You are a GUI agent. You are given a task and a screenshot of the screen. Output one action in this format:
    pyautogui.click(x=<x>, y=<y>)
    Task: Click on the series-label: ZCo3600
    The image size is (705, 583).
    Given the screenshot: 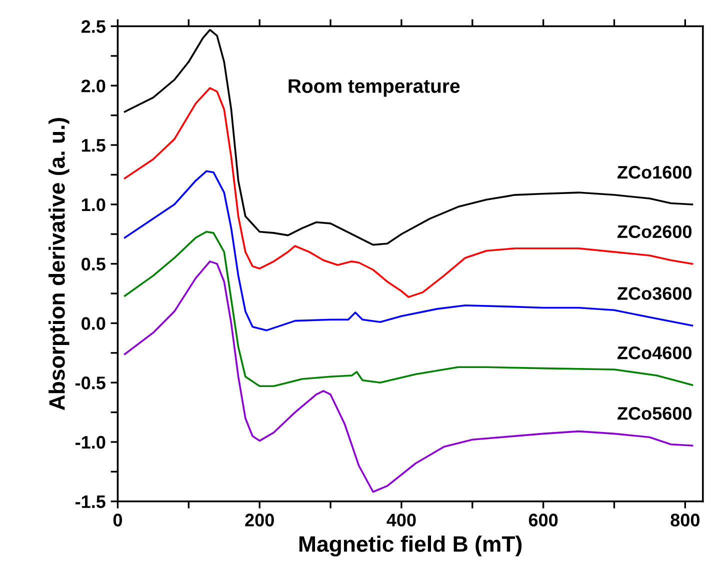 What is the action you would take?
    pyautogui.click(x=655, y=293)
    